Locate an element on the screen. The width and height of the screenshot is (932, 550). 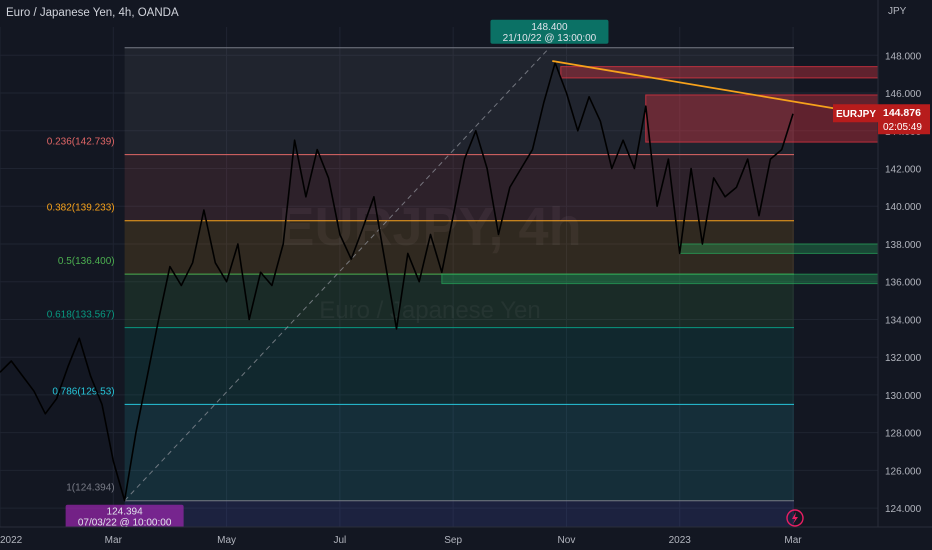
fib-top-callout-date: 21/10/22 @ 13:00:00 is located at coordinates (550, 38).